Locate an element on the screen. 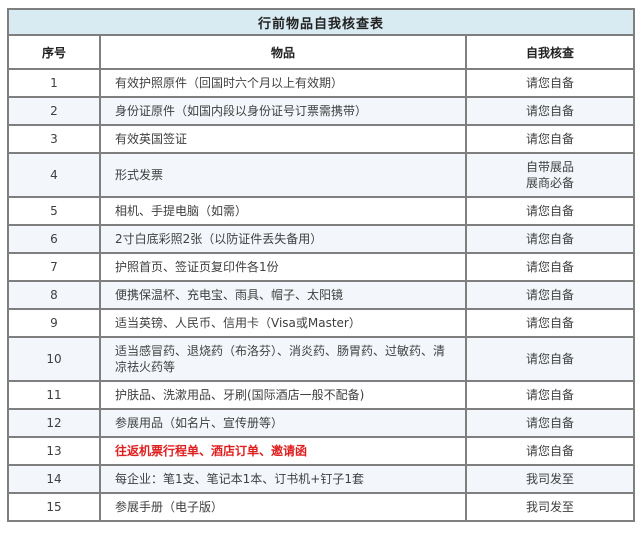 This screenshot has width=640, height=546. table-row: 3 有效英国签证 请您自备 is located at coordinates (321, 139).